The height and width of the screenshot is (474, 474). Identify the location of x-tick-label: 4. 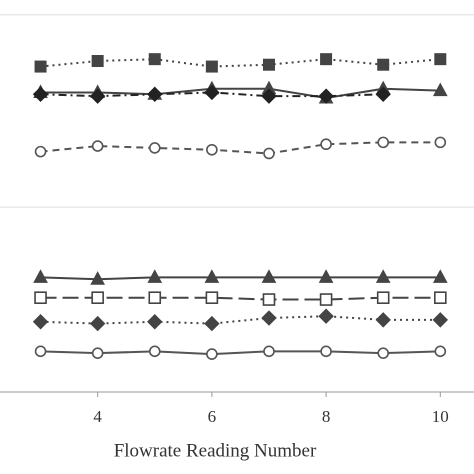
(97, 416).